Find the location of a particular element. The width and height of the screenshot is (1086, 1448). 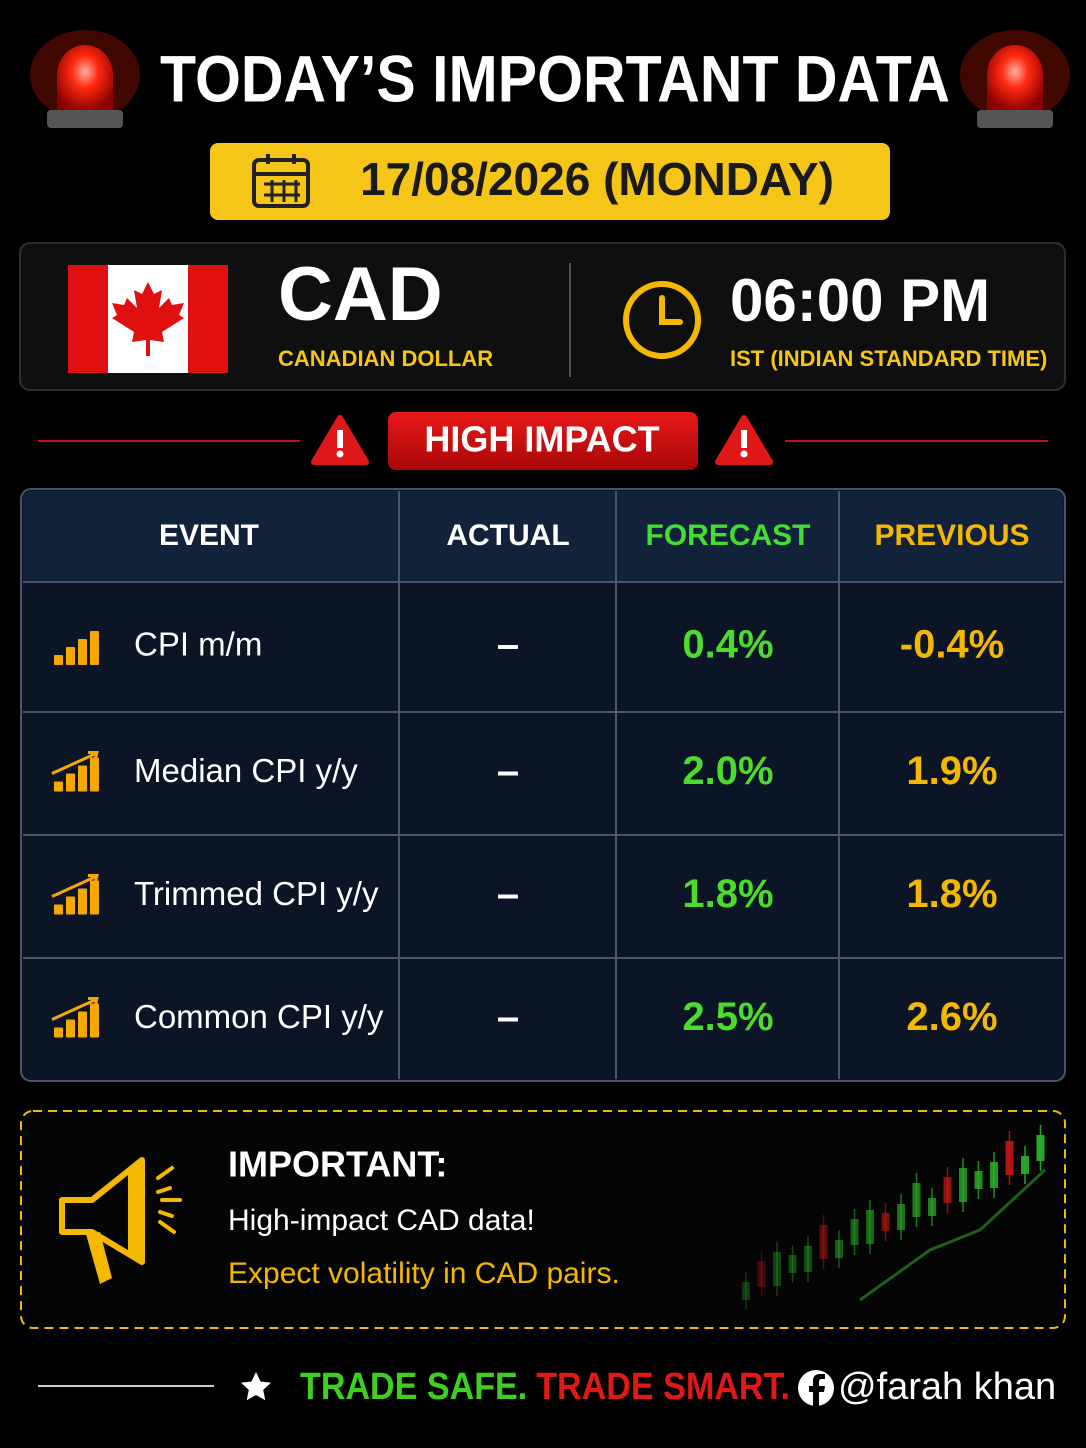

cell-value: 0.4% is located at coordinates (727, 645).